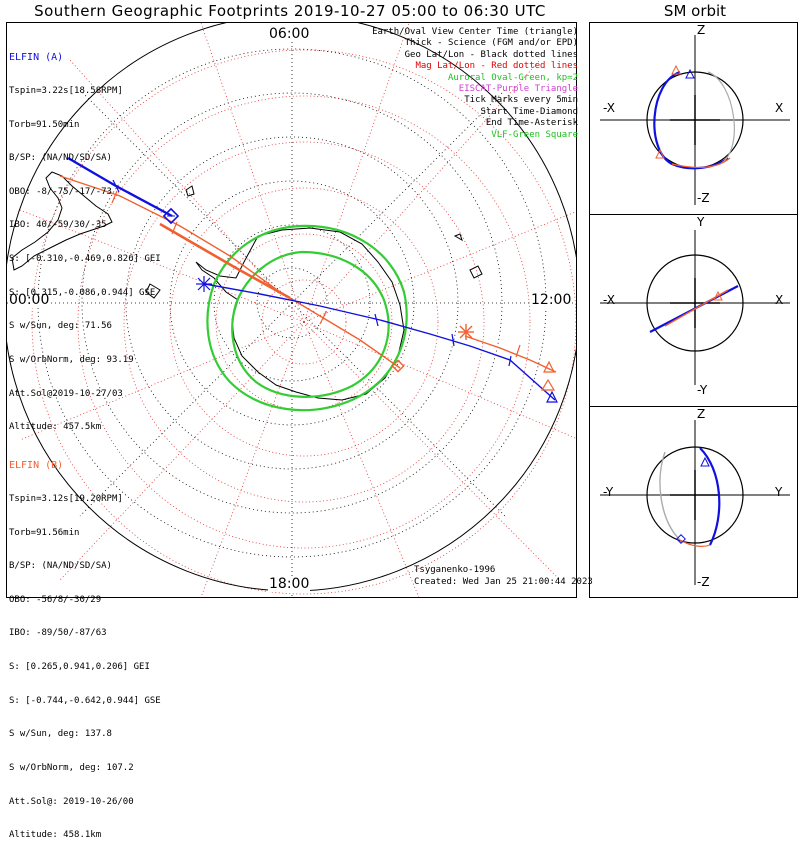  What do you see at coordinates (55, 599) in the screenshot?
I see `elfin-b-line: OBO: -56/8/-30/29` at bounding box center [55, 599].